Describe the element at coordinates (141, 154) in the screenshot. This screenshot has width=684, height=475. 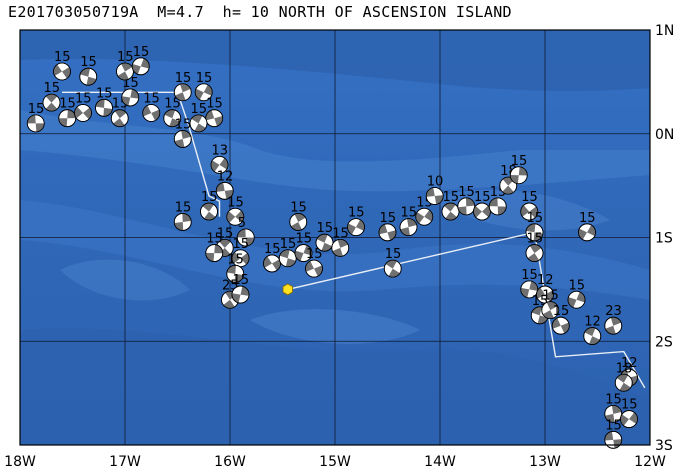
I see `ridge-line` at that location.